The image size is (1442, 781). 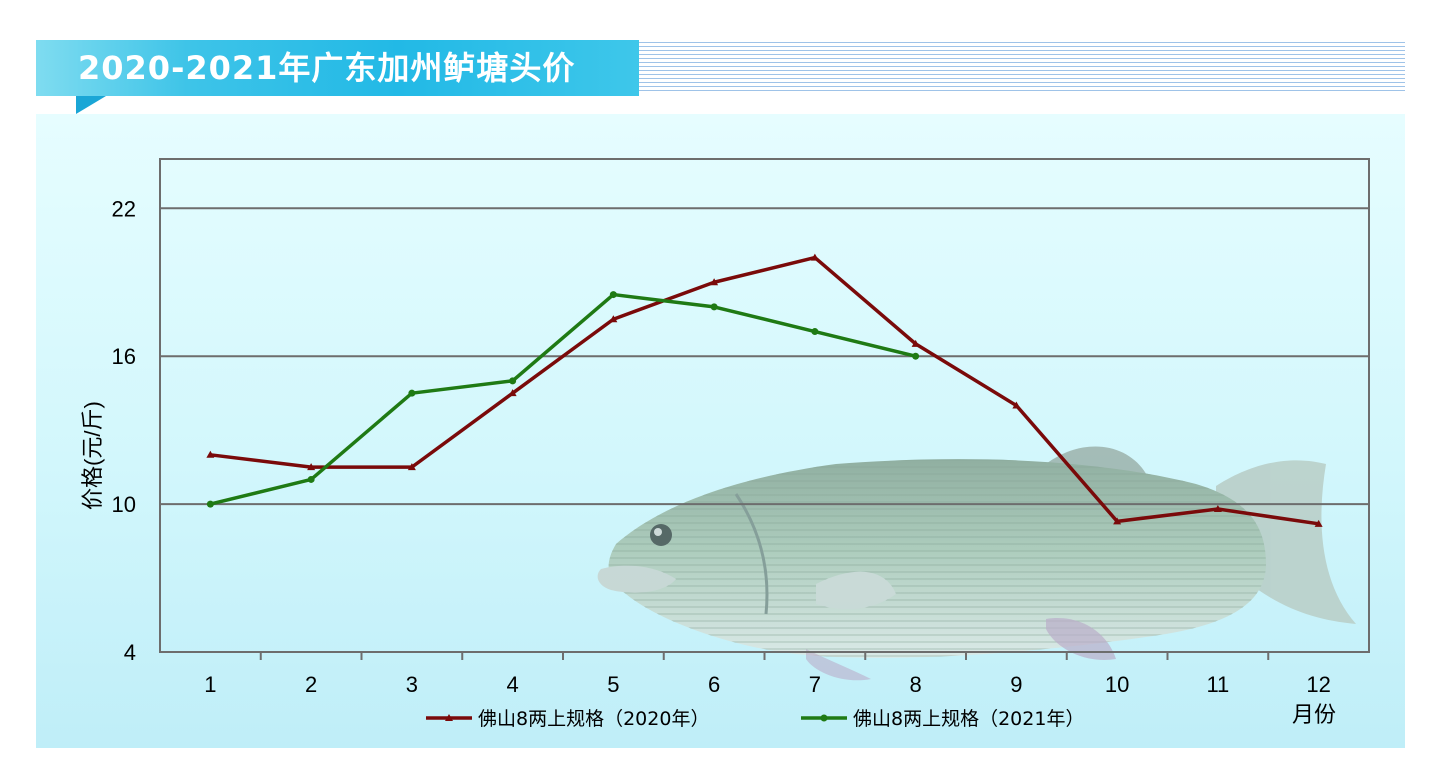 I want to click on title-decorative-lines, so click(x=1022, y=67).